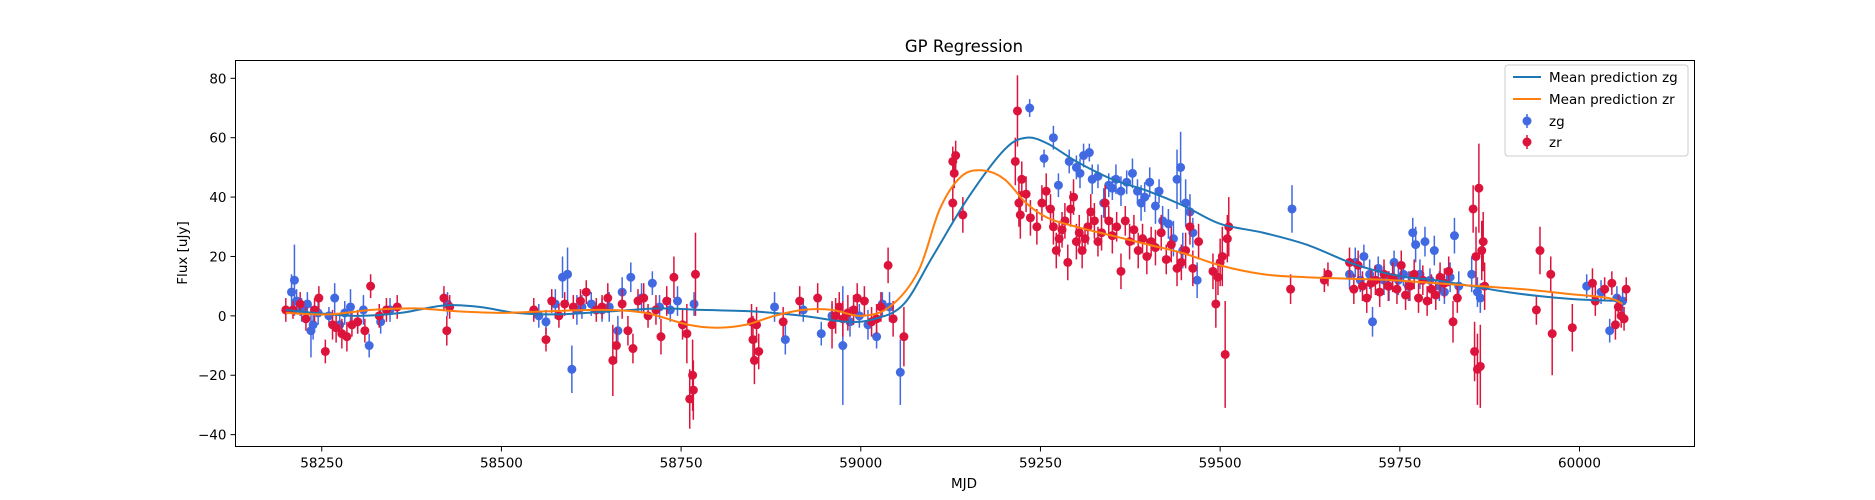 This screenshot has height=500, width=1875. I want to click on chart-title: GP Regression, so click(964, 46).